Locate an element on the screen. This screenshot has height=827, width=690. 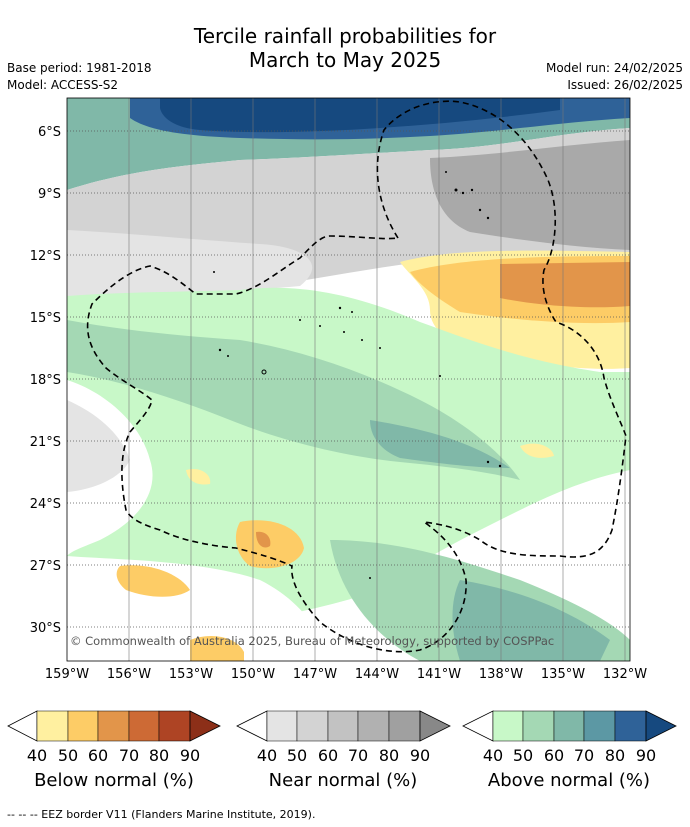
above-normal-north-core is located at coordinates (360, 115).